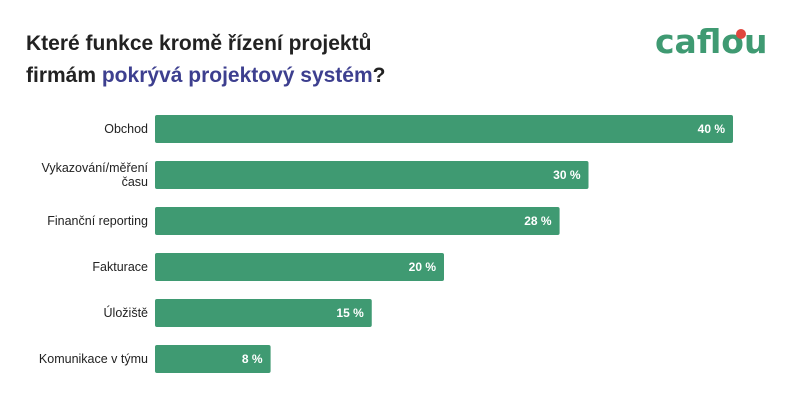 The image size is (800, 402). Describe the element at coordinates (712, 129) in the screenshot. I see `value-label-0: 40 %` at that location.